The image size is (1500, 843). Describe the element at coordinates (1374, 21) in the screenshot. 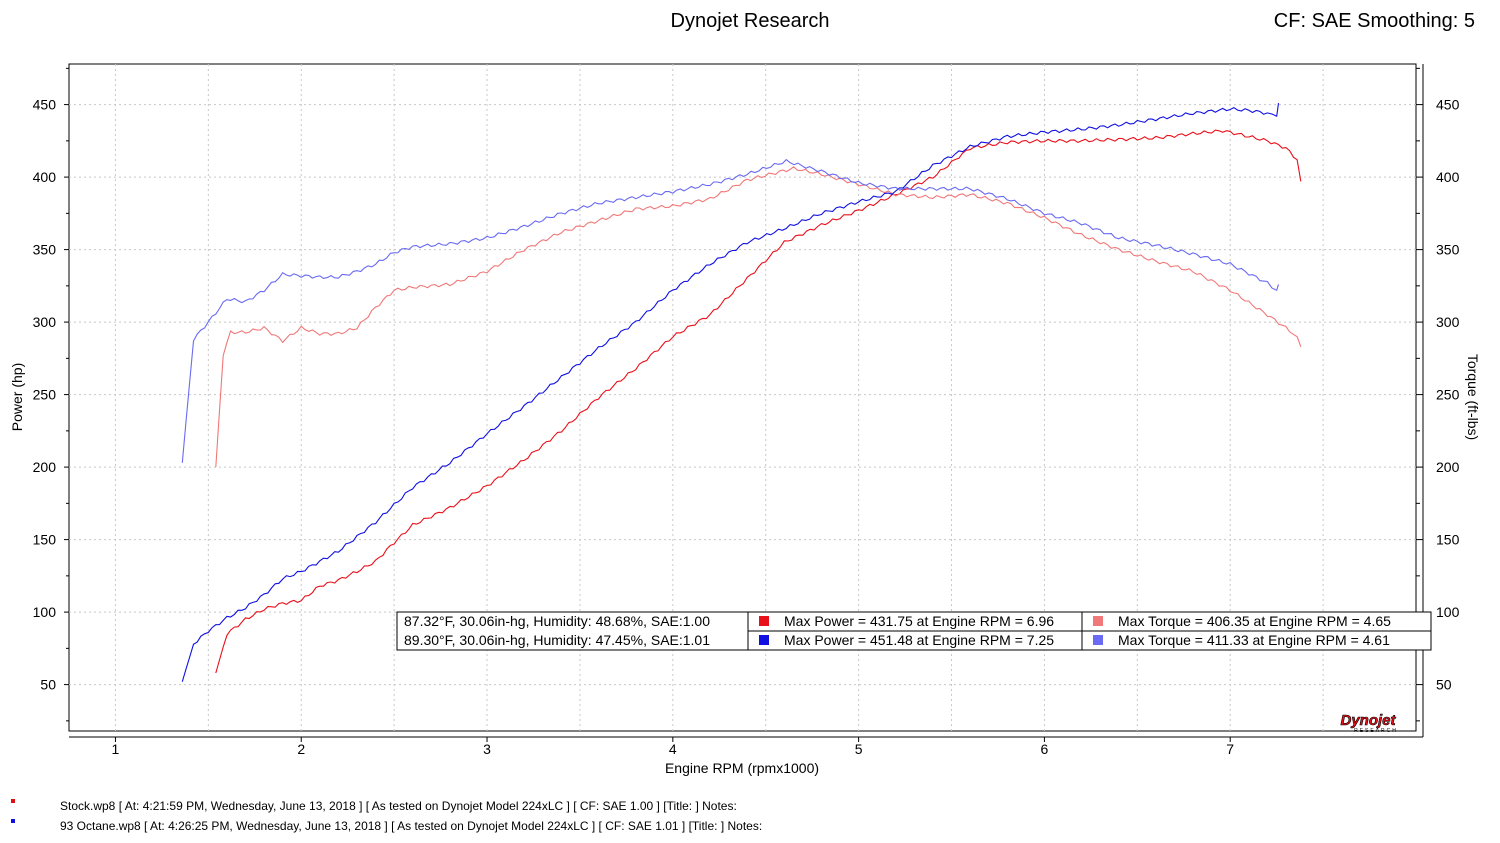

I see `correction-factor-label: CF: SAE Smoothing: 5` at that location.